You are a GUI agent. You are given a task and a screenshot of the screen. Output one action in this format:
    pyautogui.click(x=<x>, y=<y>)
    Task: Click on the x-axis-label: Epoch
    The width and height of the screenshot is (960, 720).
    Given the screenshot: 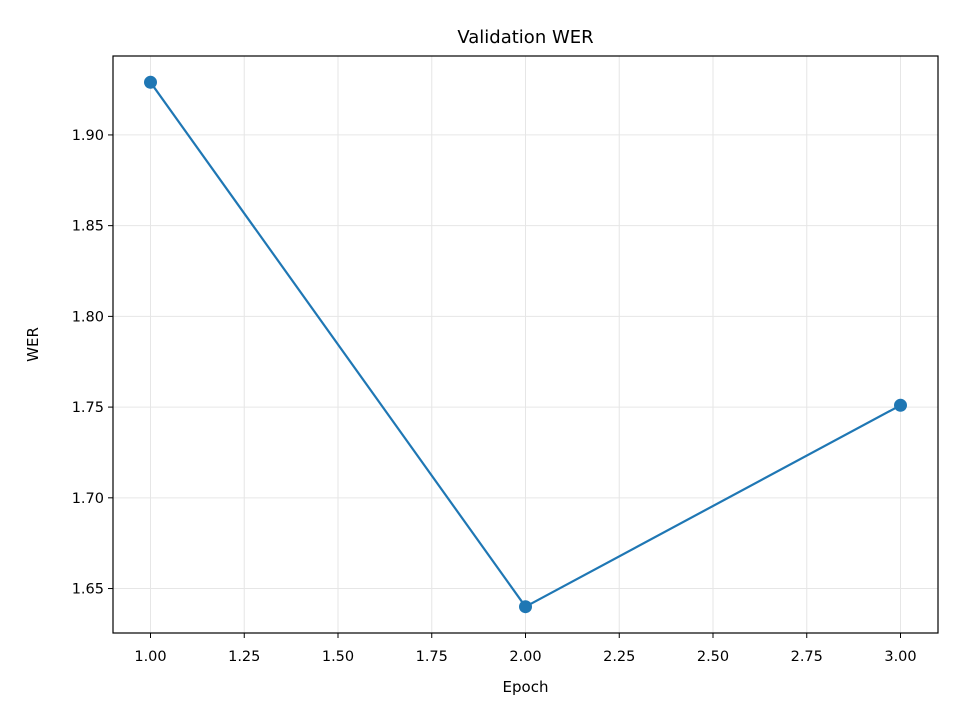 What is the action you would take?
    pyautogui.click(x=526, y=687)
    